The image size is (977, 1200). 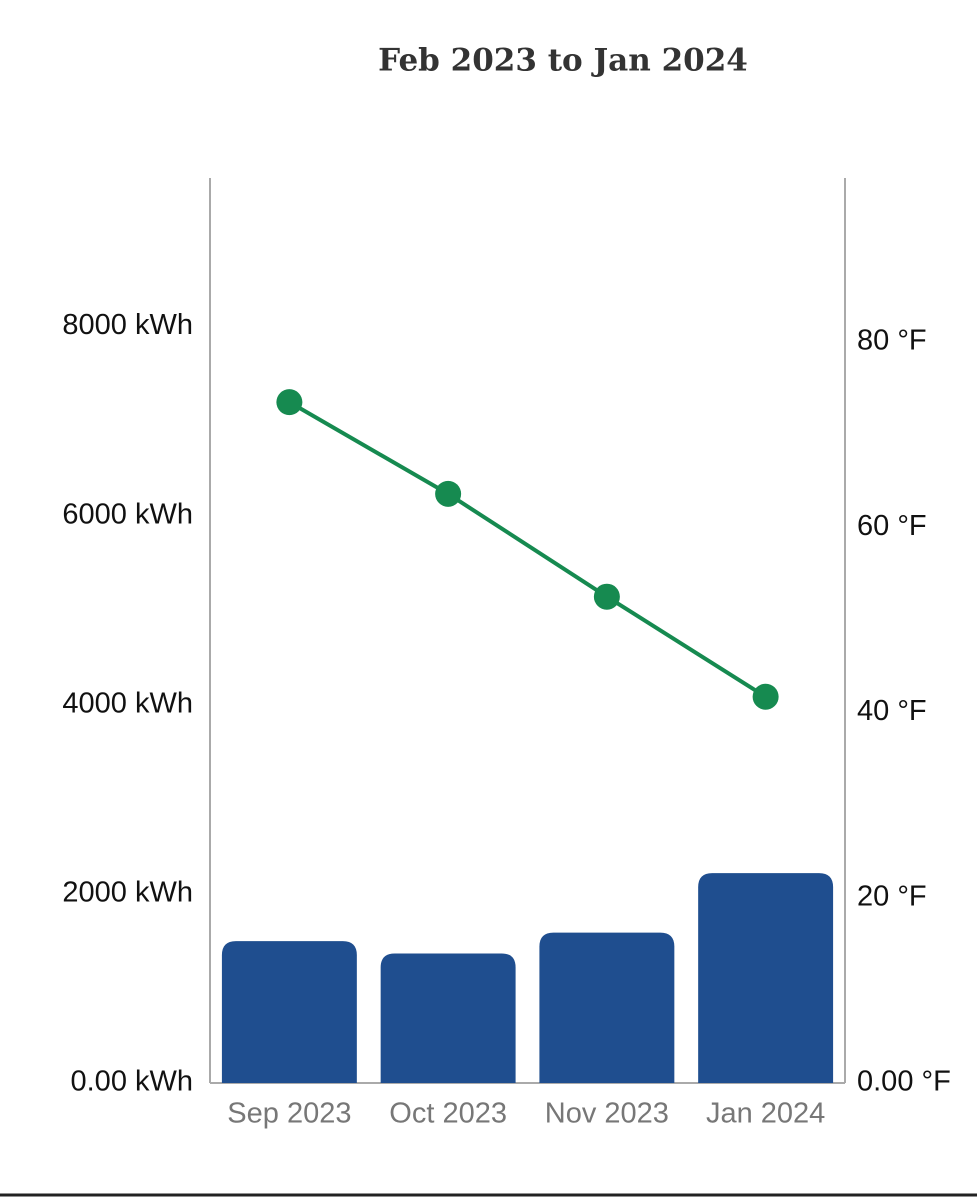 What do you see at coordinates (127, 514) in the screenshot?
I see `y-tick-label: 6000 kWh` at bounding box center [127, 514].